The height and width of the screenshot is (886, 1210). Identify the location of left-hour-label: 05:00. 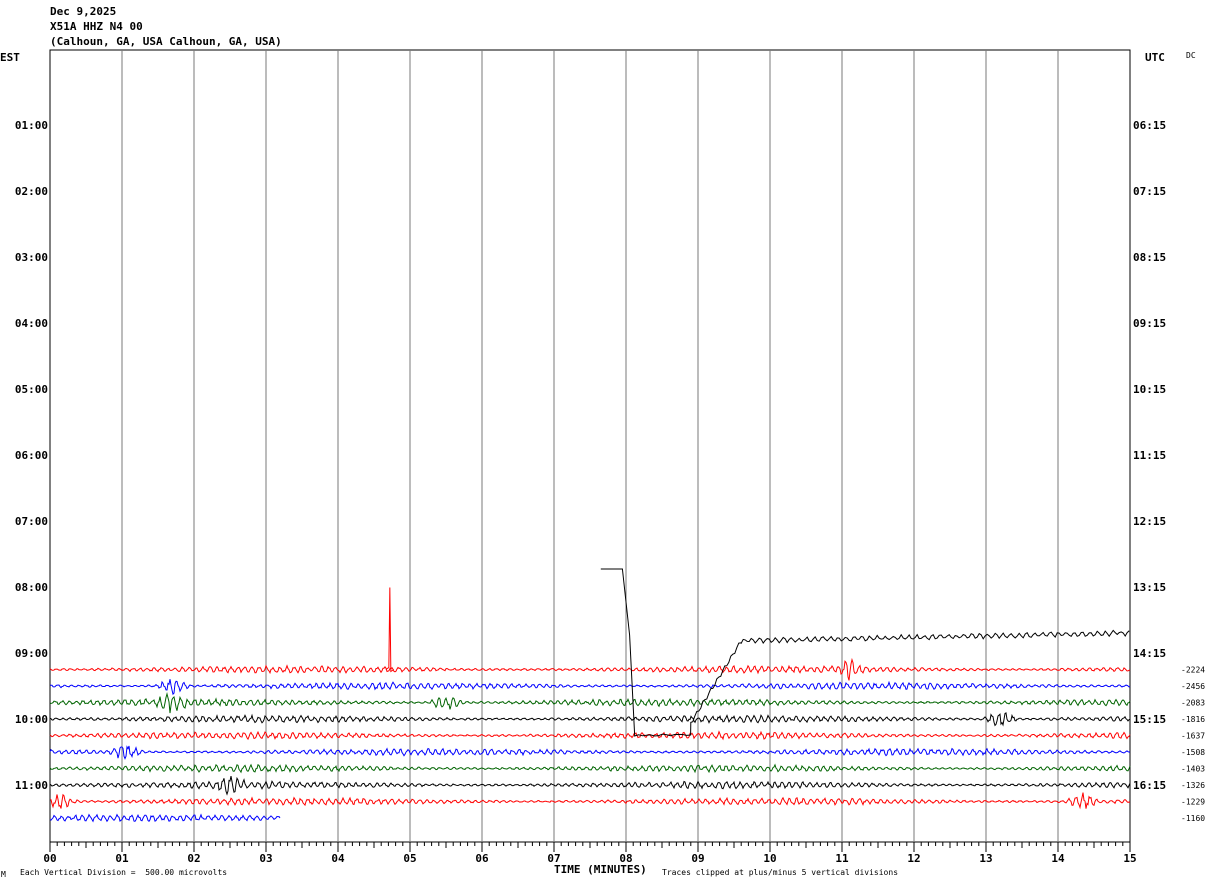
(31, 389).